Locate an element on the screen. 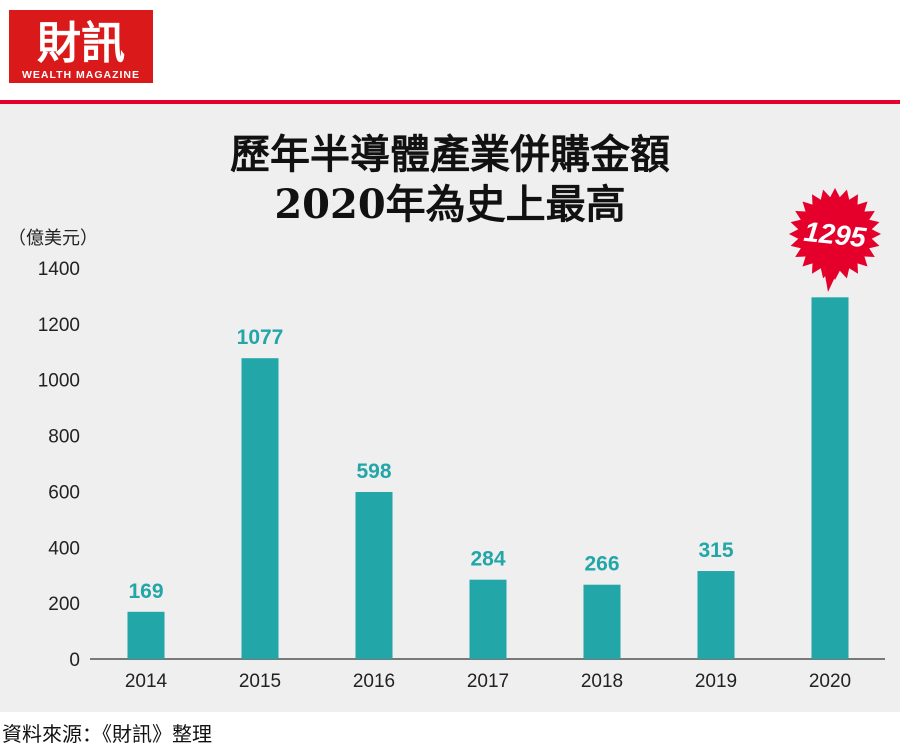  x-tick-label: 2015 is located at coordinates (260, 681).